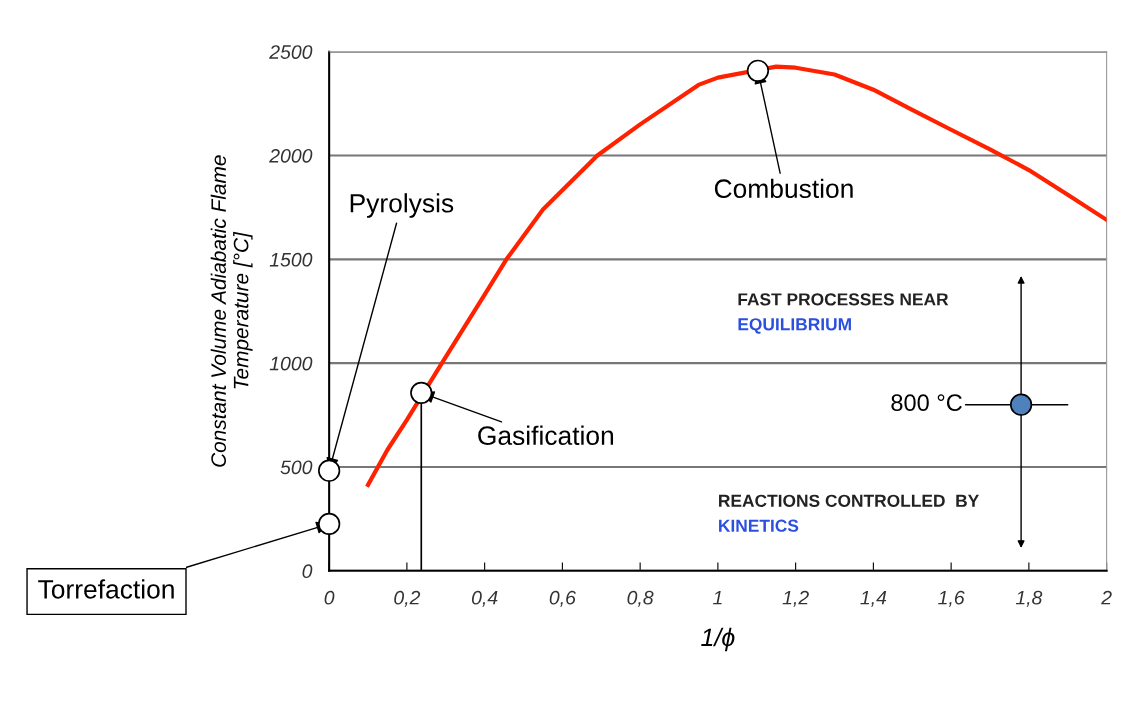  What do you see at coordinates (795, 598) in the screenshot?
I see `x-tick-label: 1,2` at bounding box center [795, 598].